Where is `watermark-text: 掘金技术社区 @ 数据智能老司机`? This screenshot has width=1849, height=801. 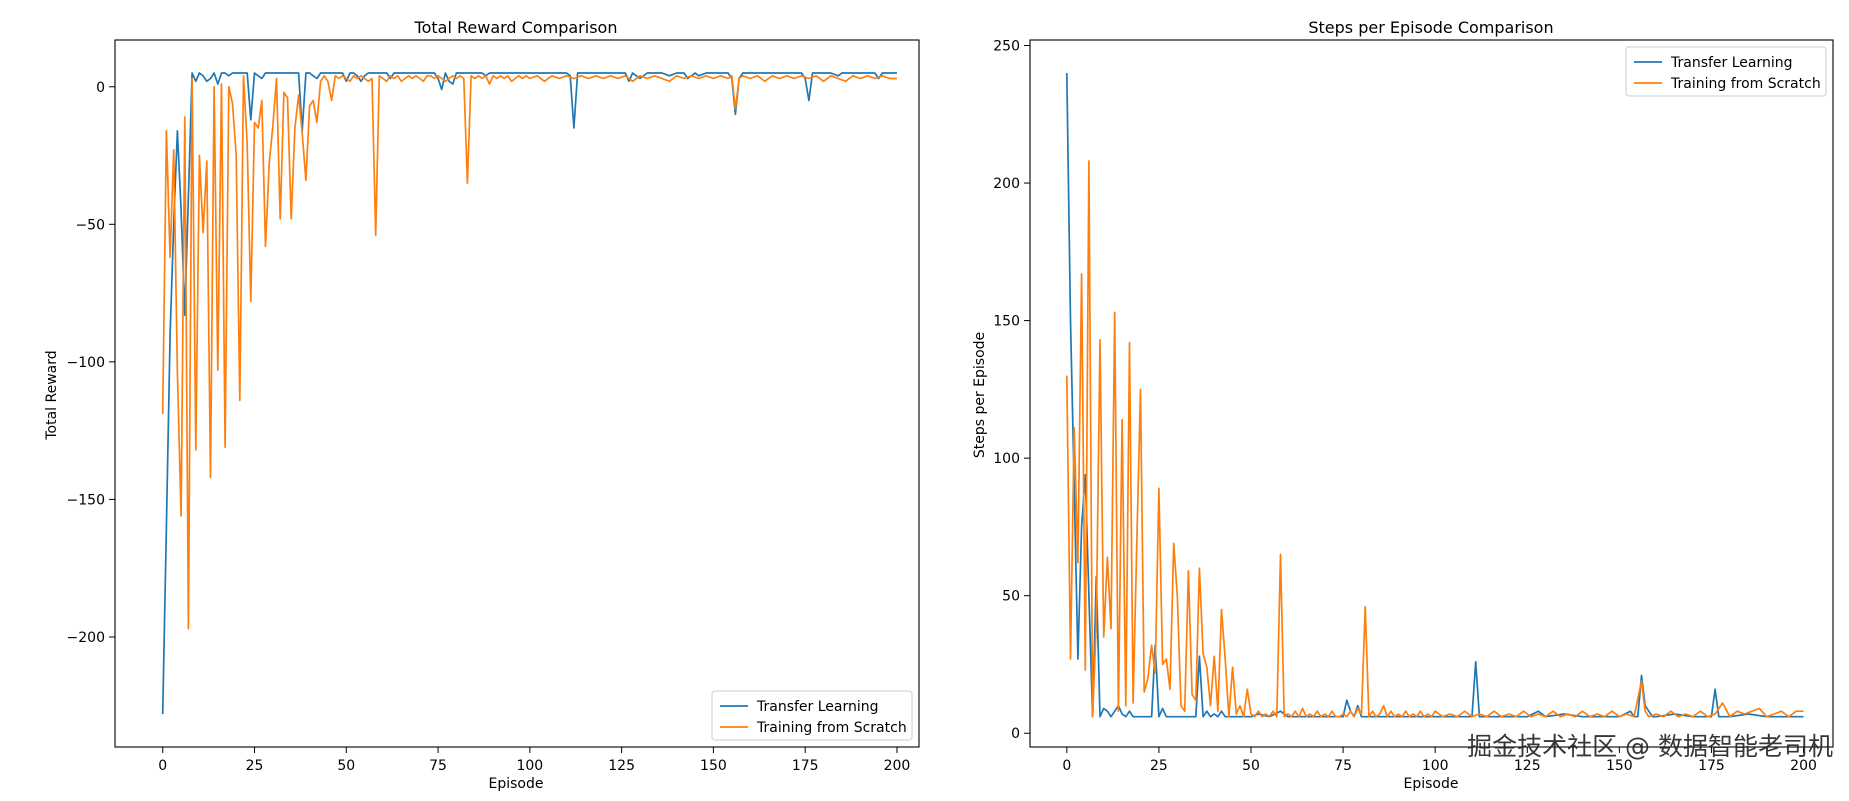
watermark-text: 掘金技术社区 @ 数据智能老司机 is located at coordinates (1650, 746).